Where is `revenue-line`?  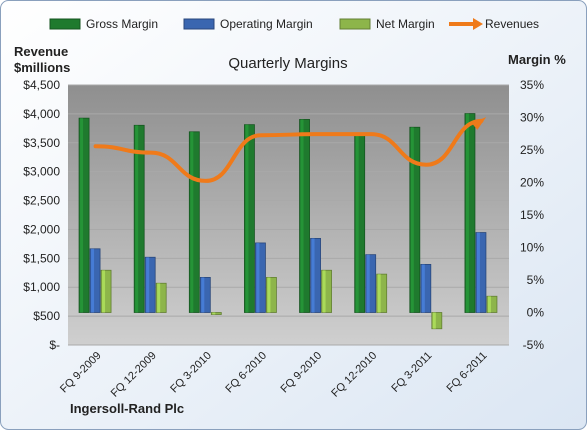 revenue-line is located at coordinates (288, 150).